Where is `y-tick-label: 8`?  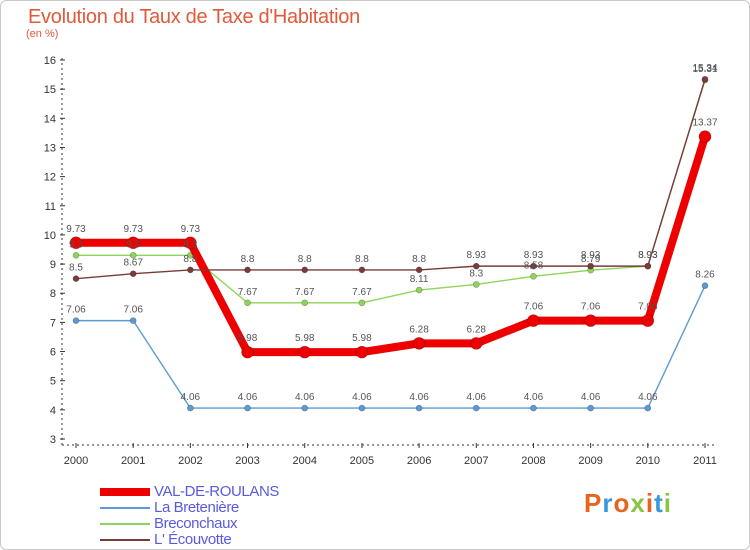
y-tick-label: 8 is located at coordinates (53, 294).